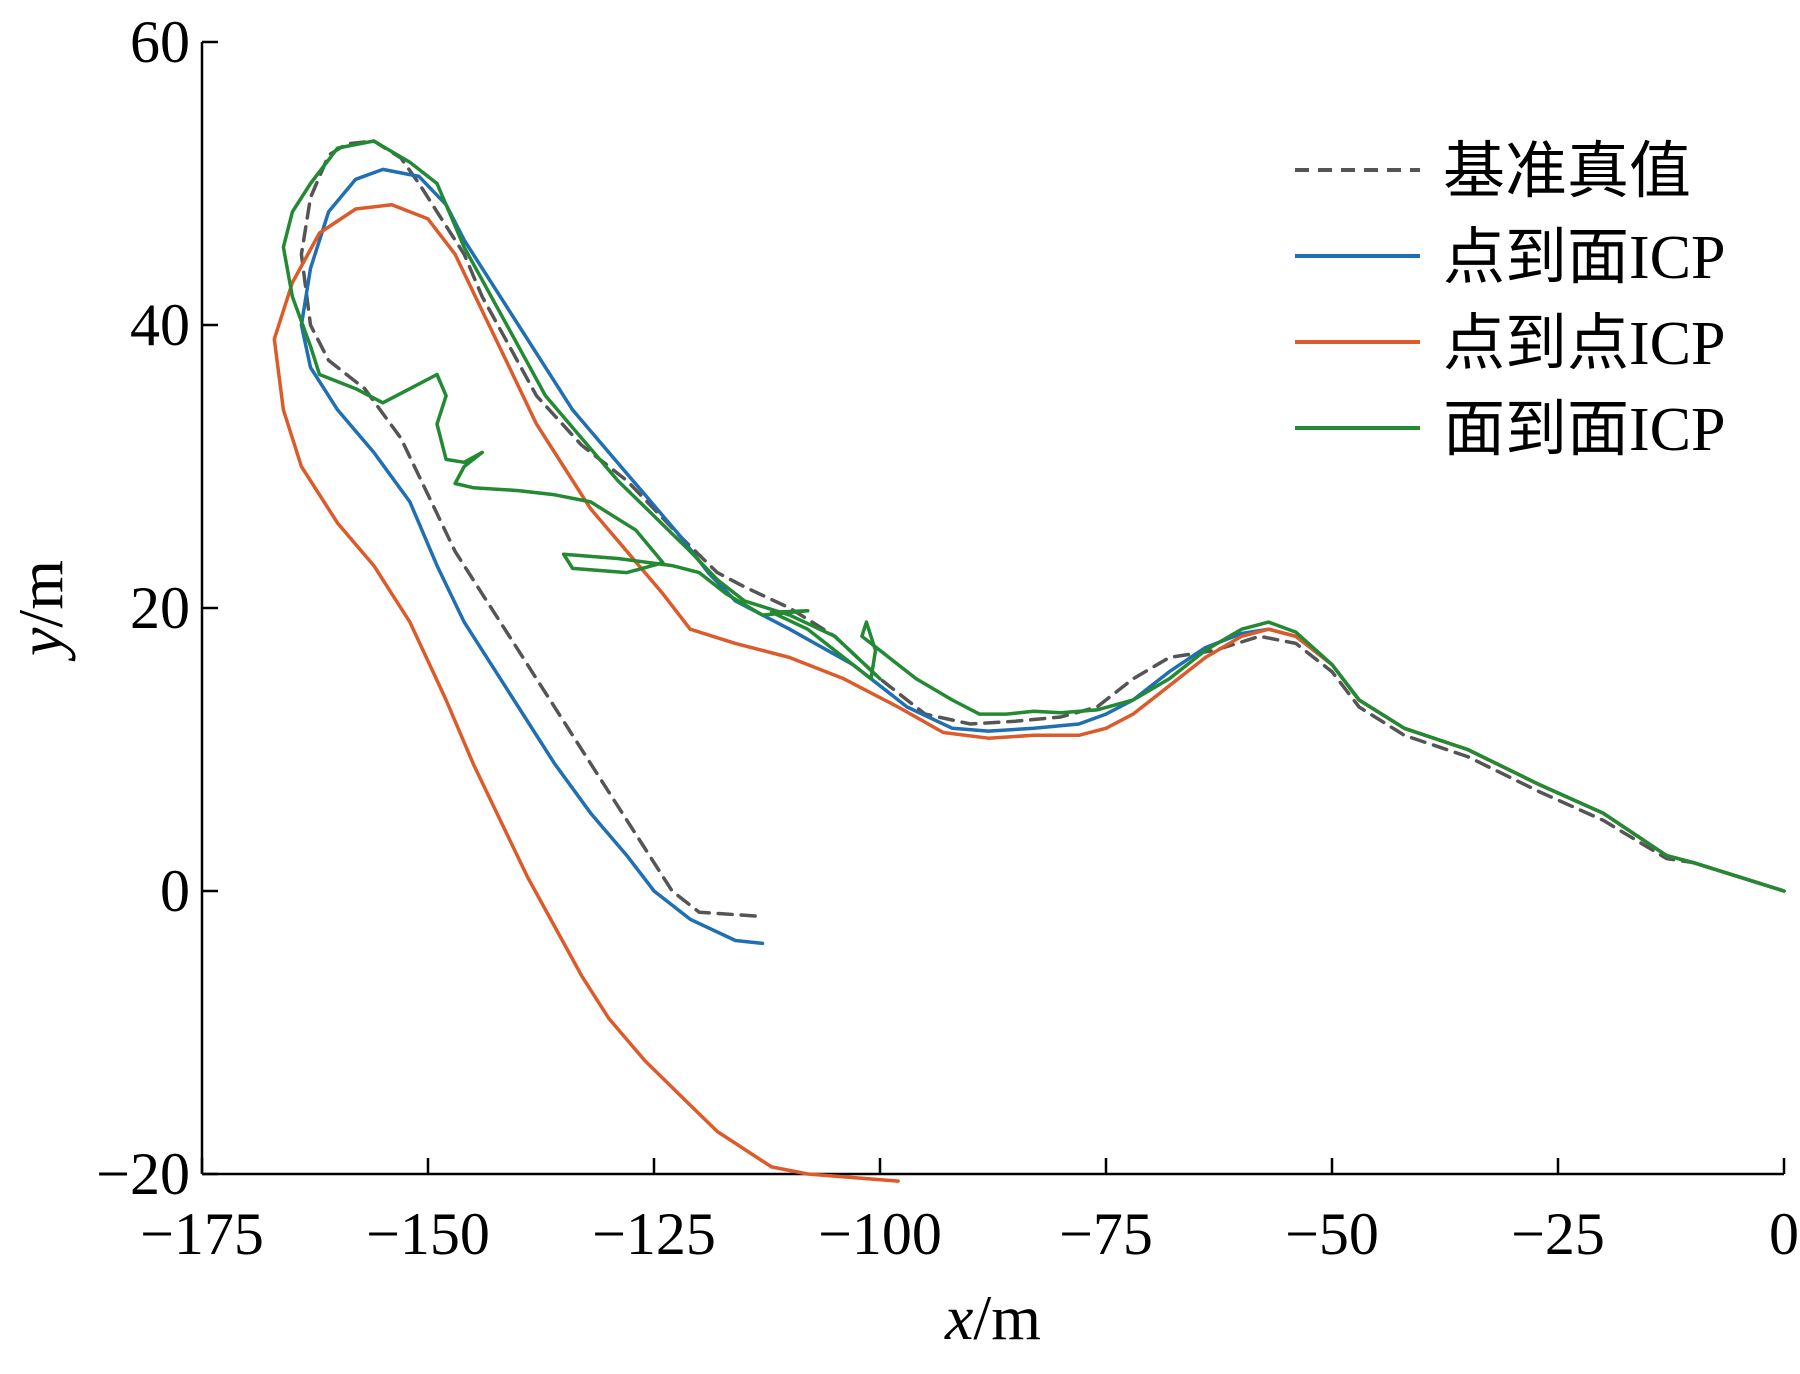  Describe the element at coordinates (1558, 1234) in the screenshot. I see `x-tick-label: −25` at that location.